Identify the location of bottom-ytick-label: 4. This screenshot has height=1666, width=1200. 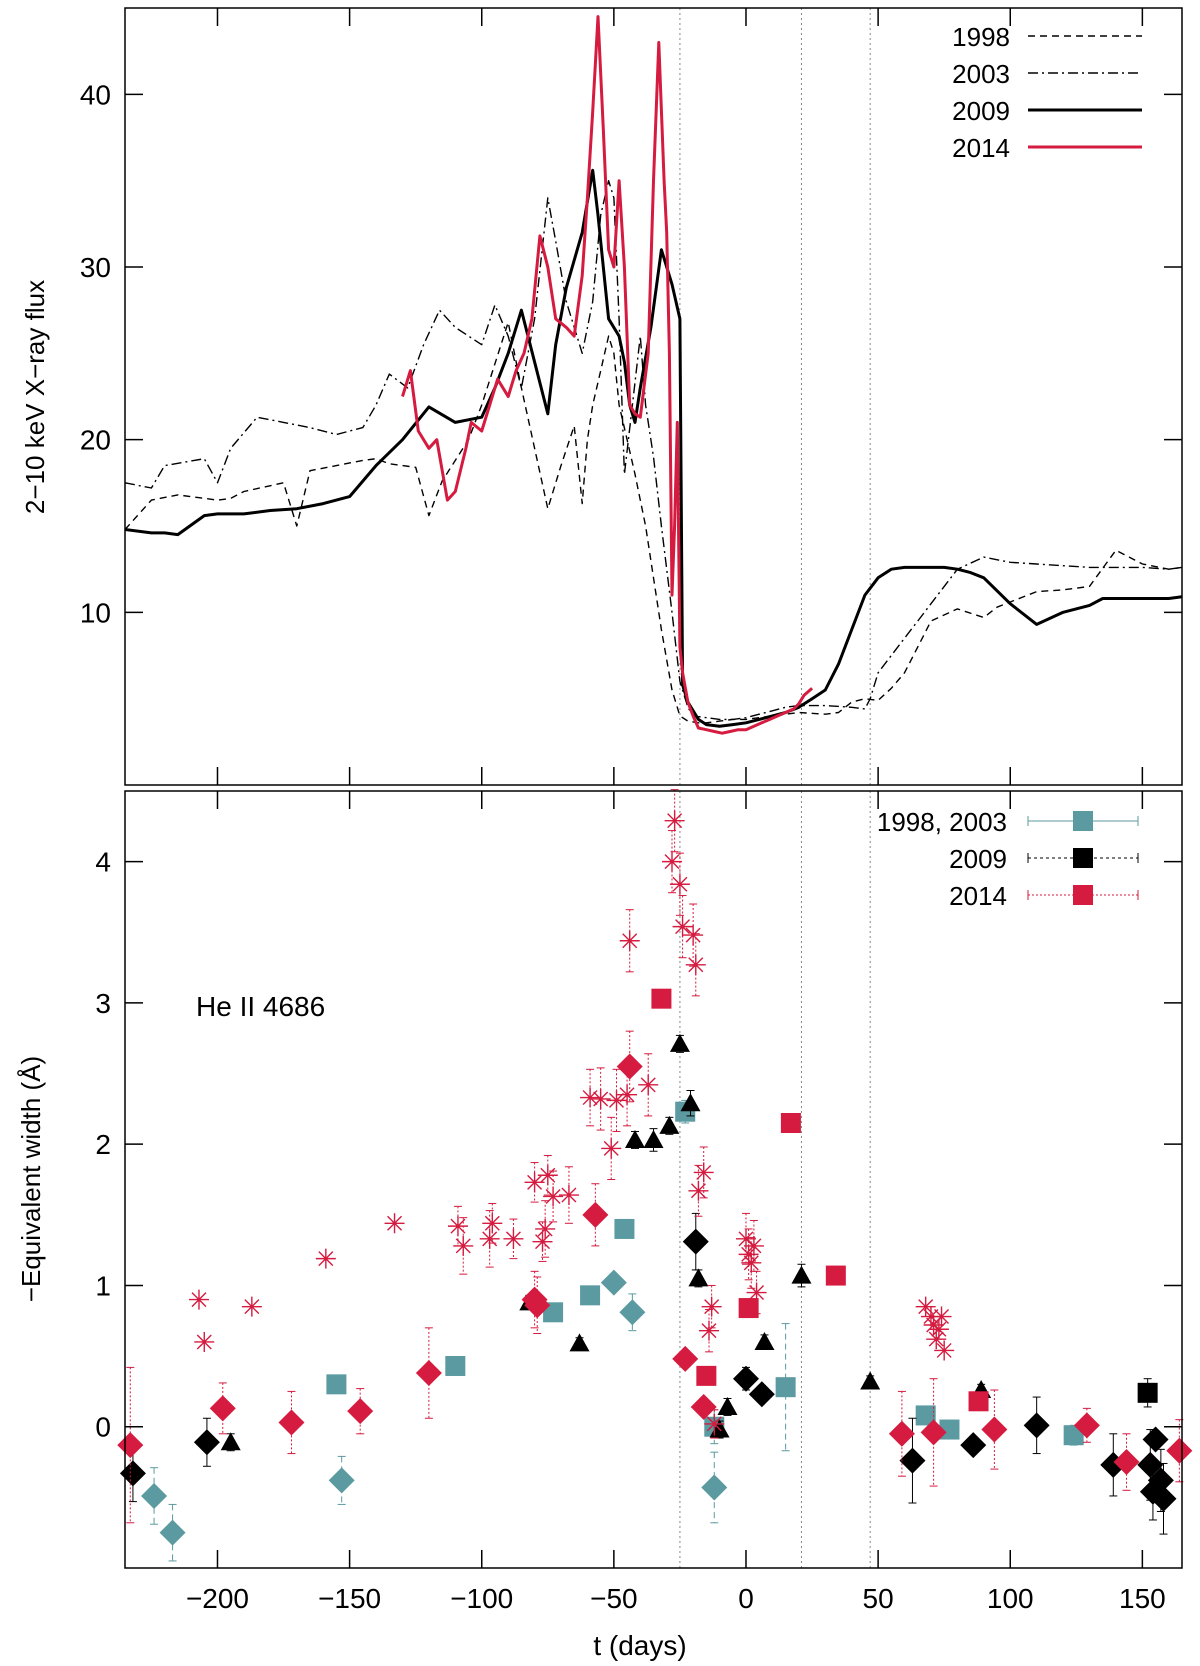
(103, 862).